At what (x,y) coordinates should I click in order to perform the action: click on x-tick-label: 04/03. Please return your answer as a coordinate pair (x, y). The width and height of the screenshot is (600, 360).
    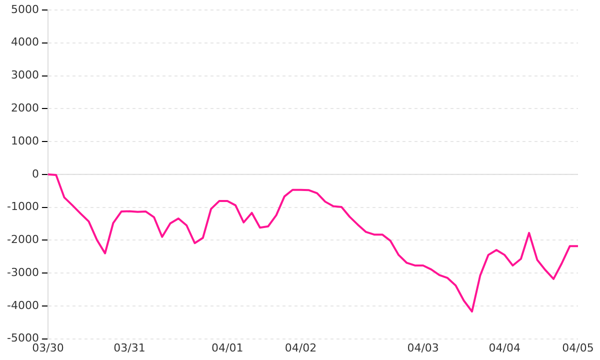
    Looking at the image, I should click on (423, 347).